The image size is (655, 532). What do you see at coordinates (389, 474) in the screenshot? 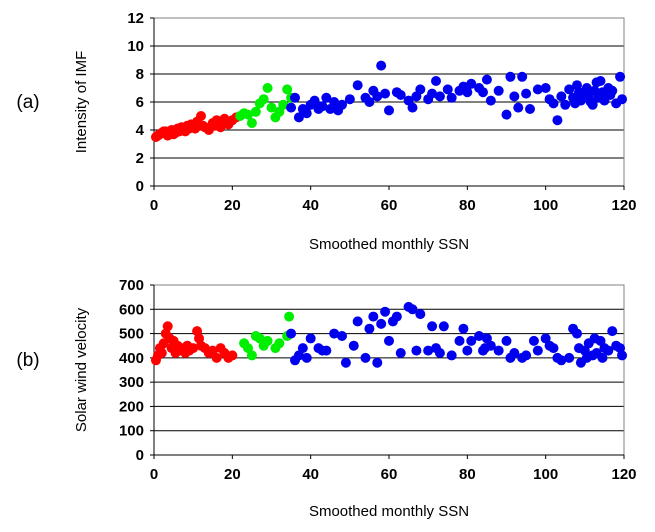
I see `chart-2-x-tick-label-3: 60` at bounding box center [389, 474].